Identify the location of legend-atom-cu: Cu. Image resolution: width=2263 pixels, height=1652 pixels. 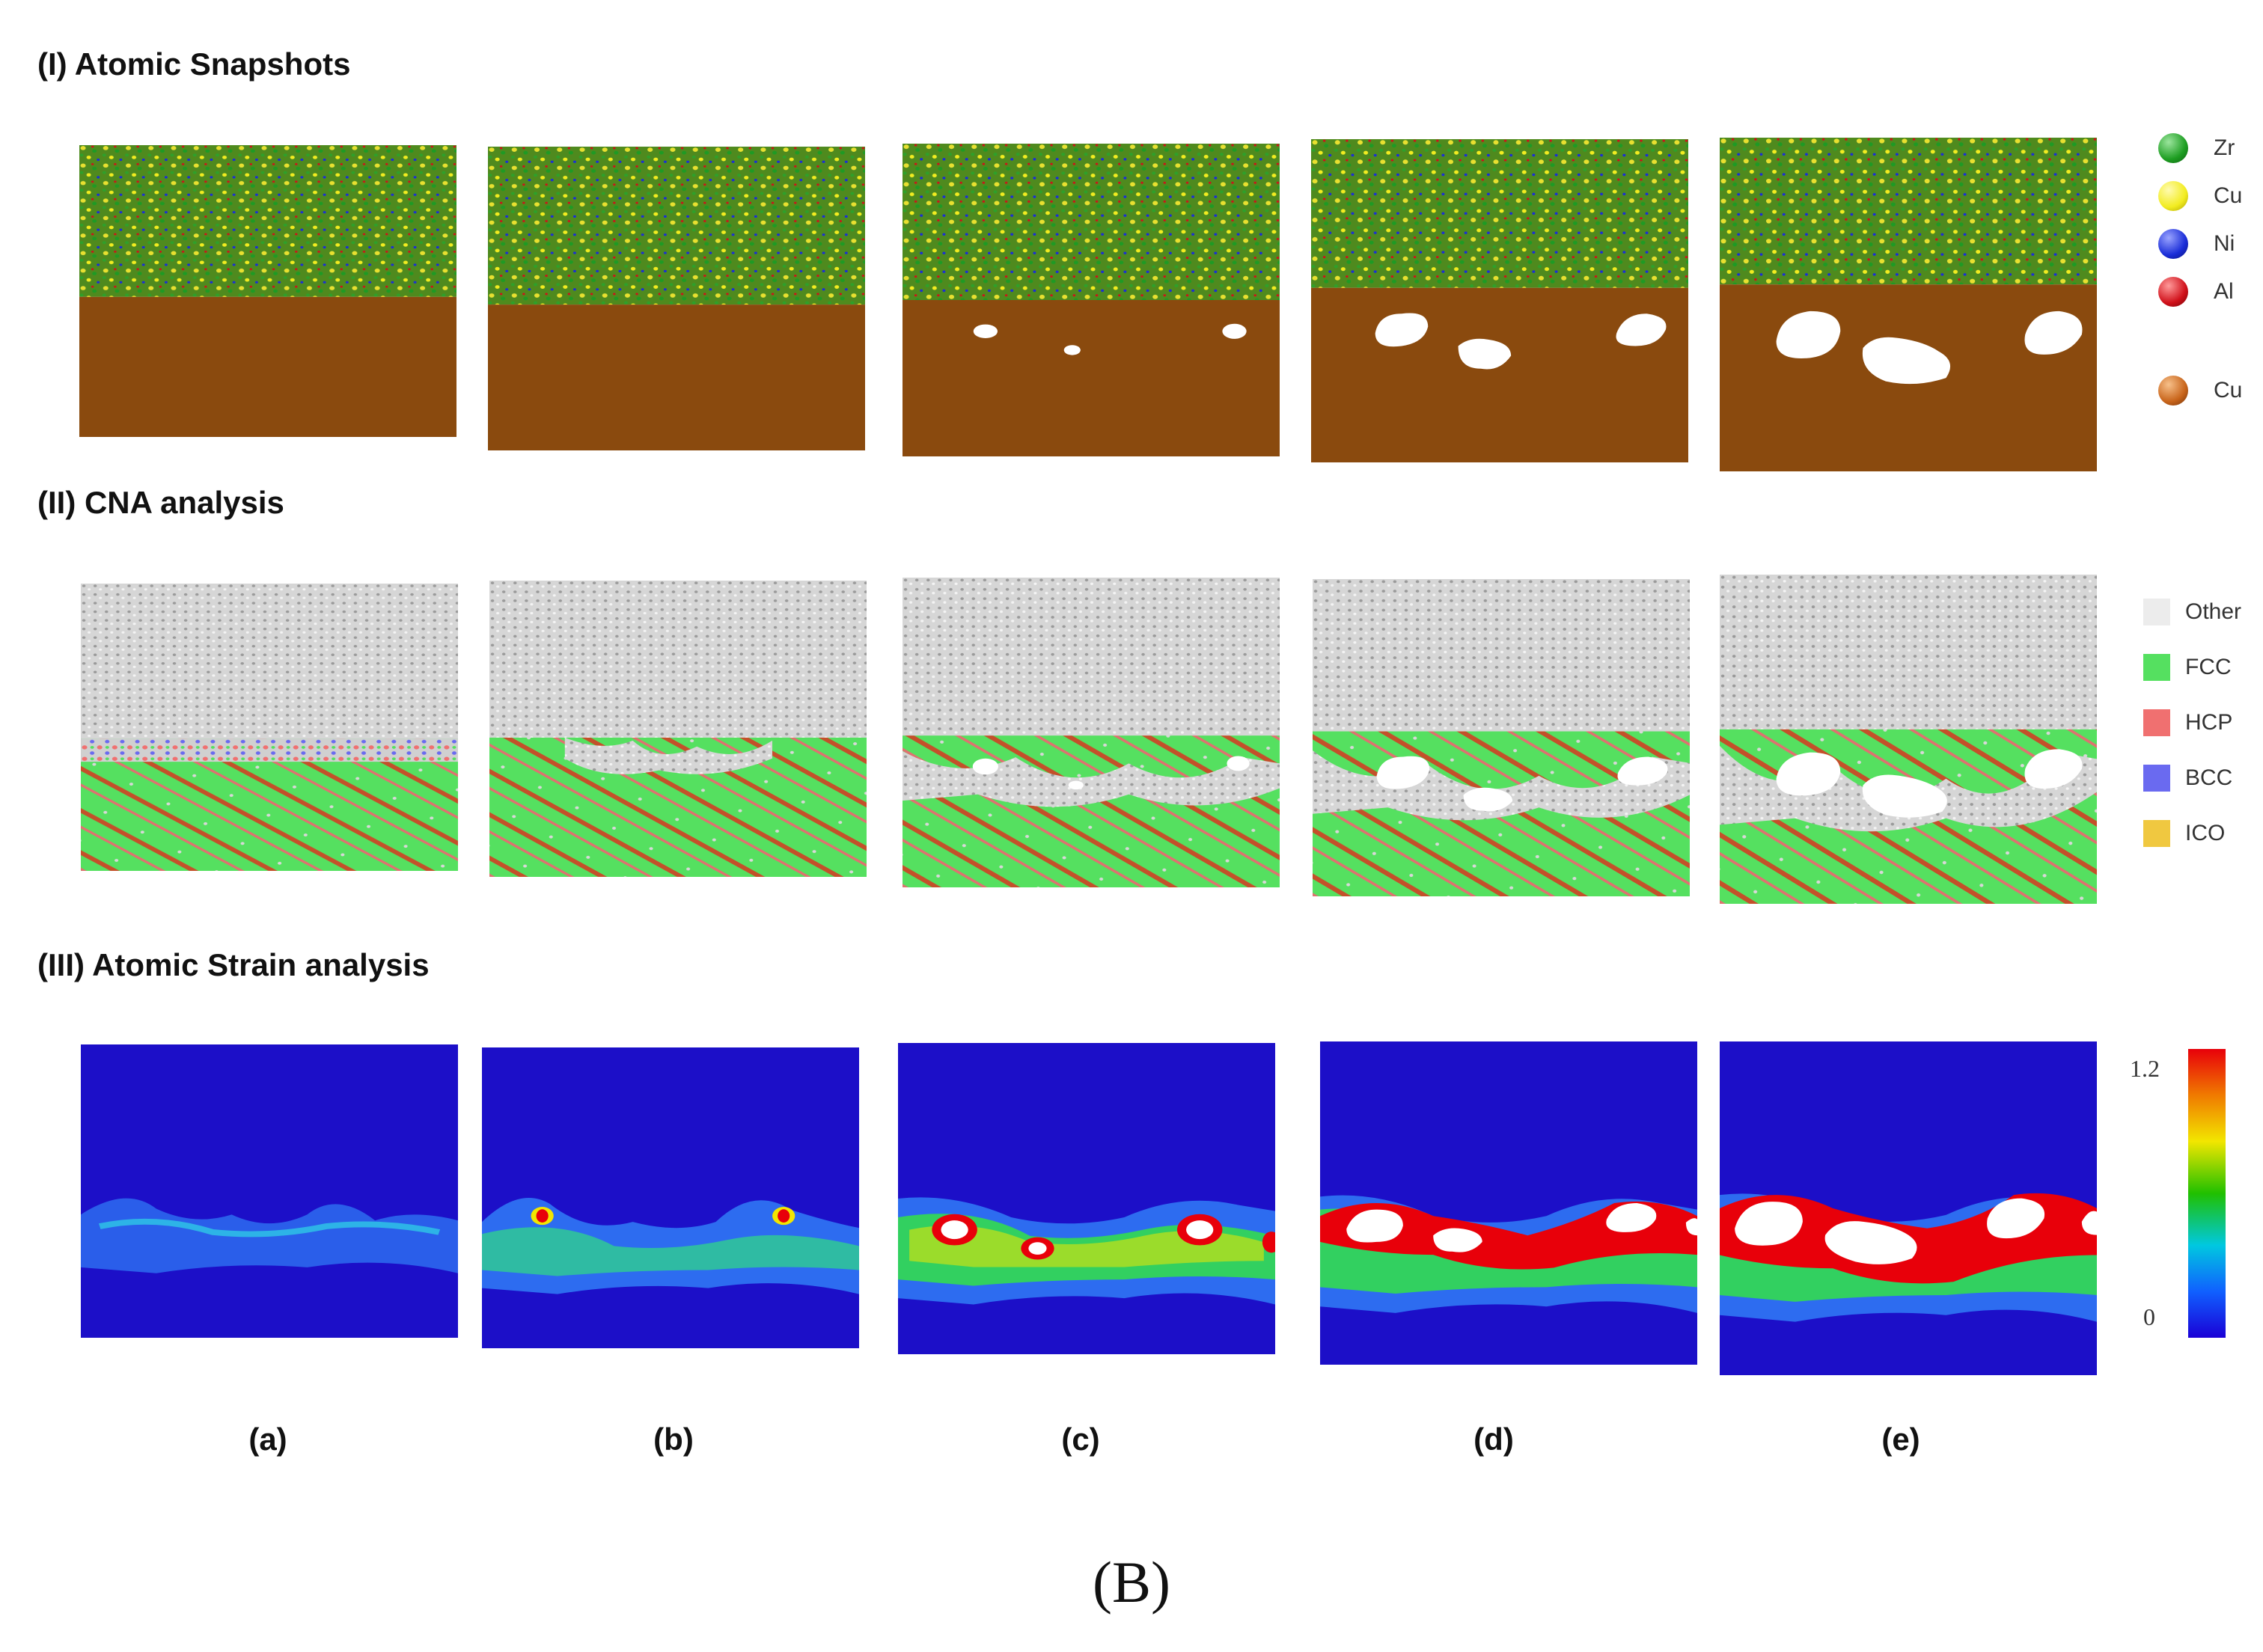
(2200, 196).